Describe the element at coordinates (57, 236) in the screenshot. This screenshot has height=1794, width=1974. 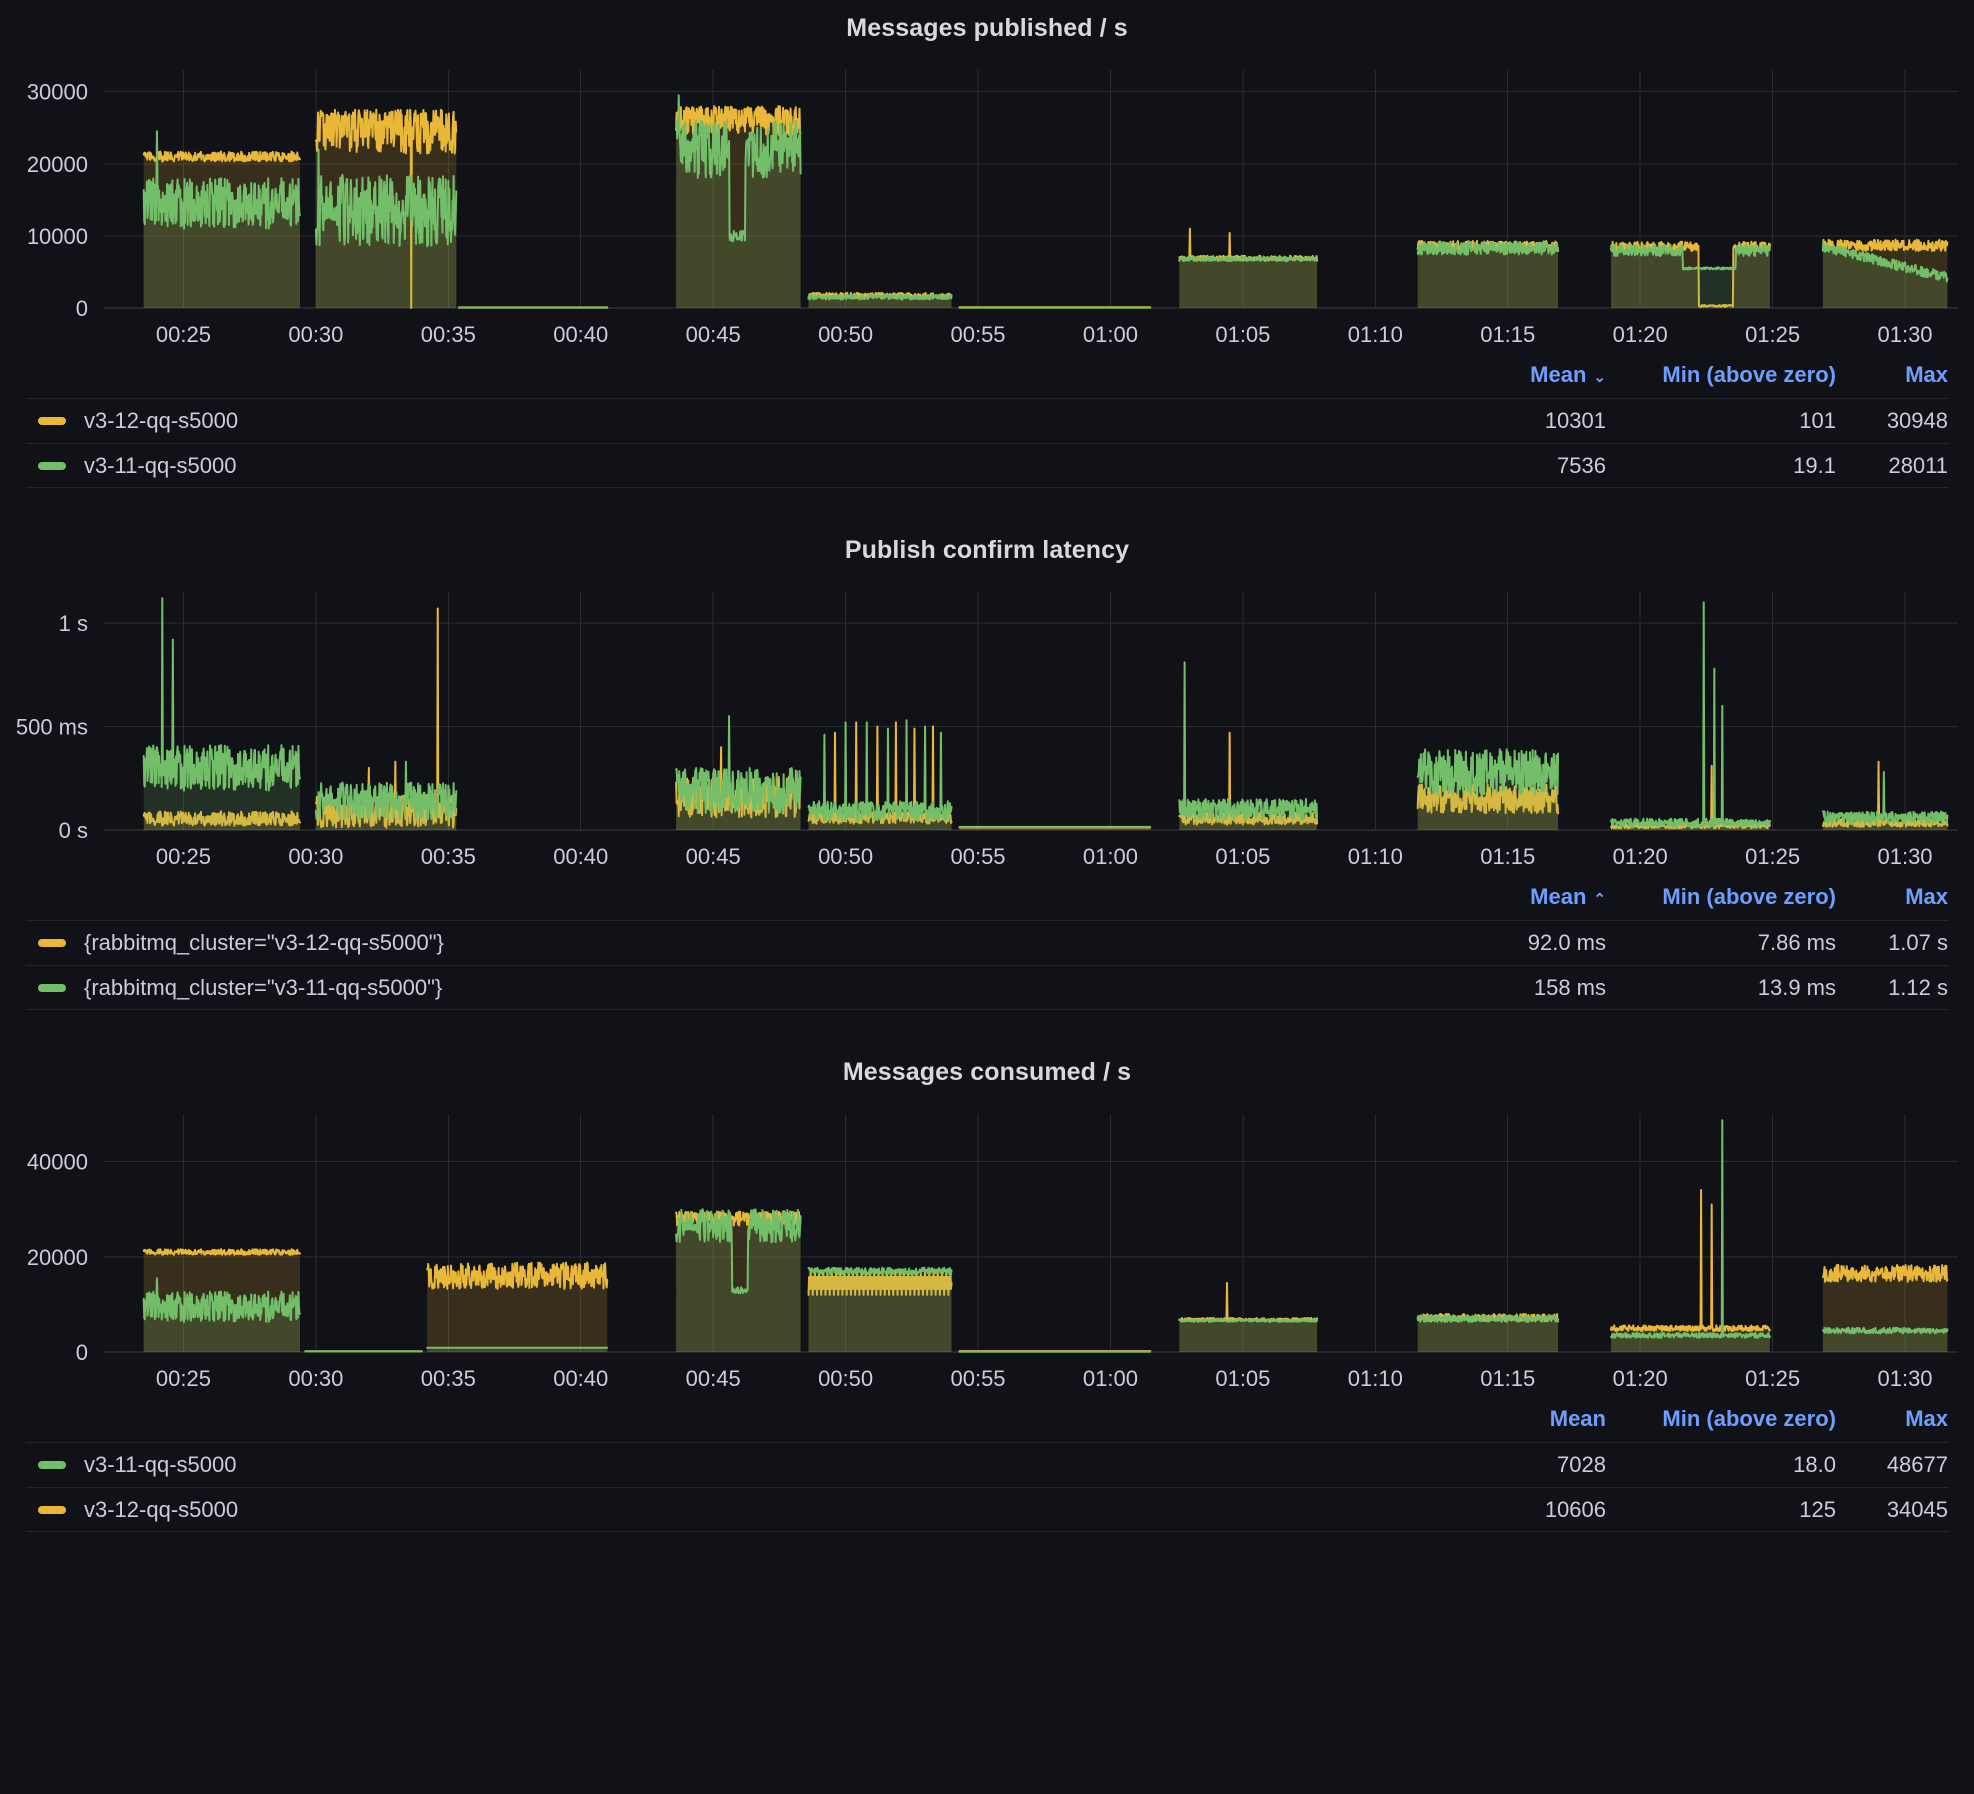
I see `y-axis-tick-label: 10000` at that location.